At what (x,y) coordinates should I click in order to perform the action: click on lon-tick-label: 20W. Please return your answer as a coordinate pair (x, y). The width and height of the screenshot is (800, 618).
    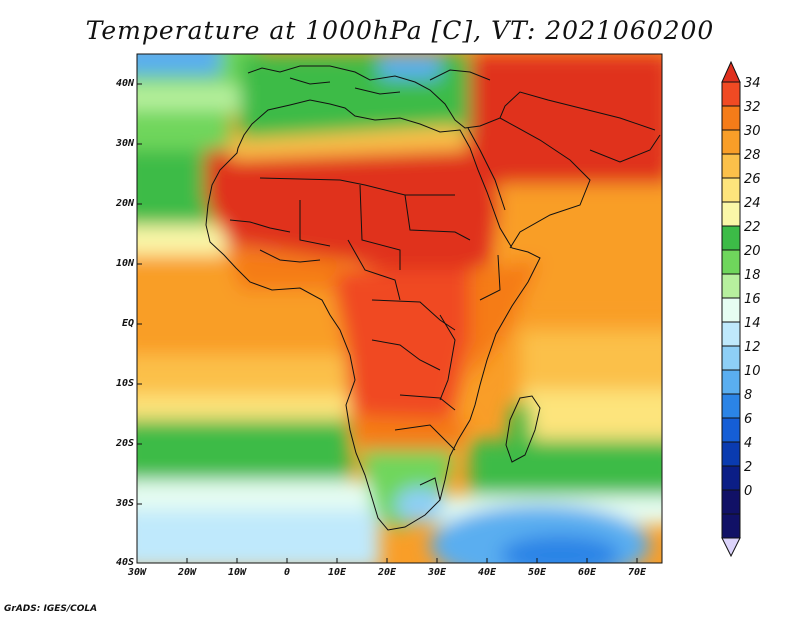
    Looking at the image, I should click on (187, 572).